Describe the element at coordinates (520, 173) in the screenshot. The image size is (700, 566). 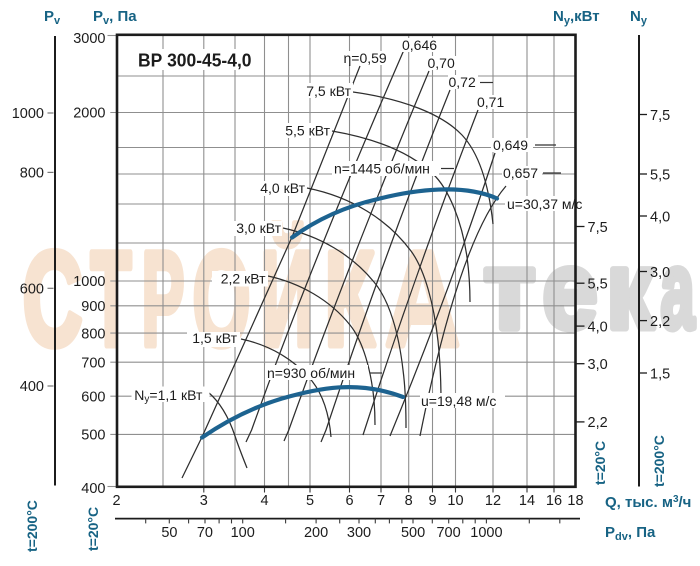
I see `svg-text: 0,657` at that location.